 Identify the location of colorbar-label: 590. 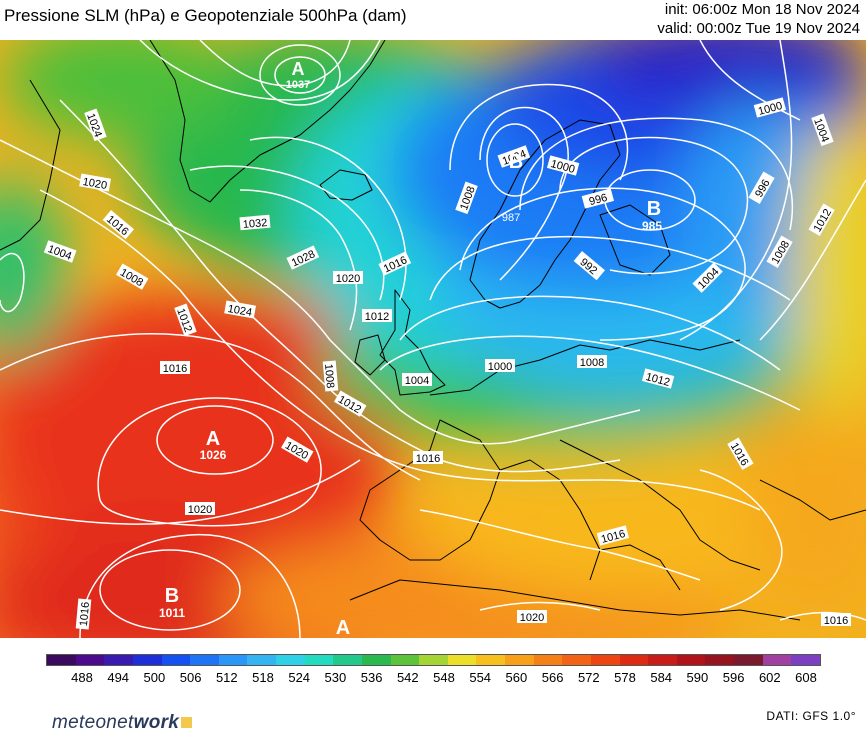
(697, 677).